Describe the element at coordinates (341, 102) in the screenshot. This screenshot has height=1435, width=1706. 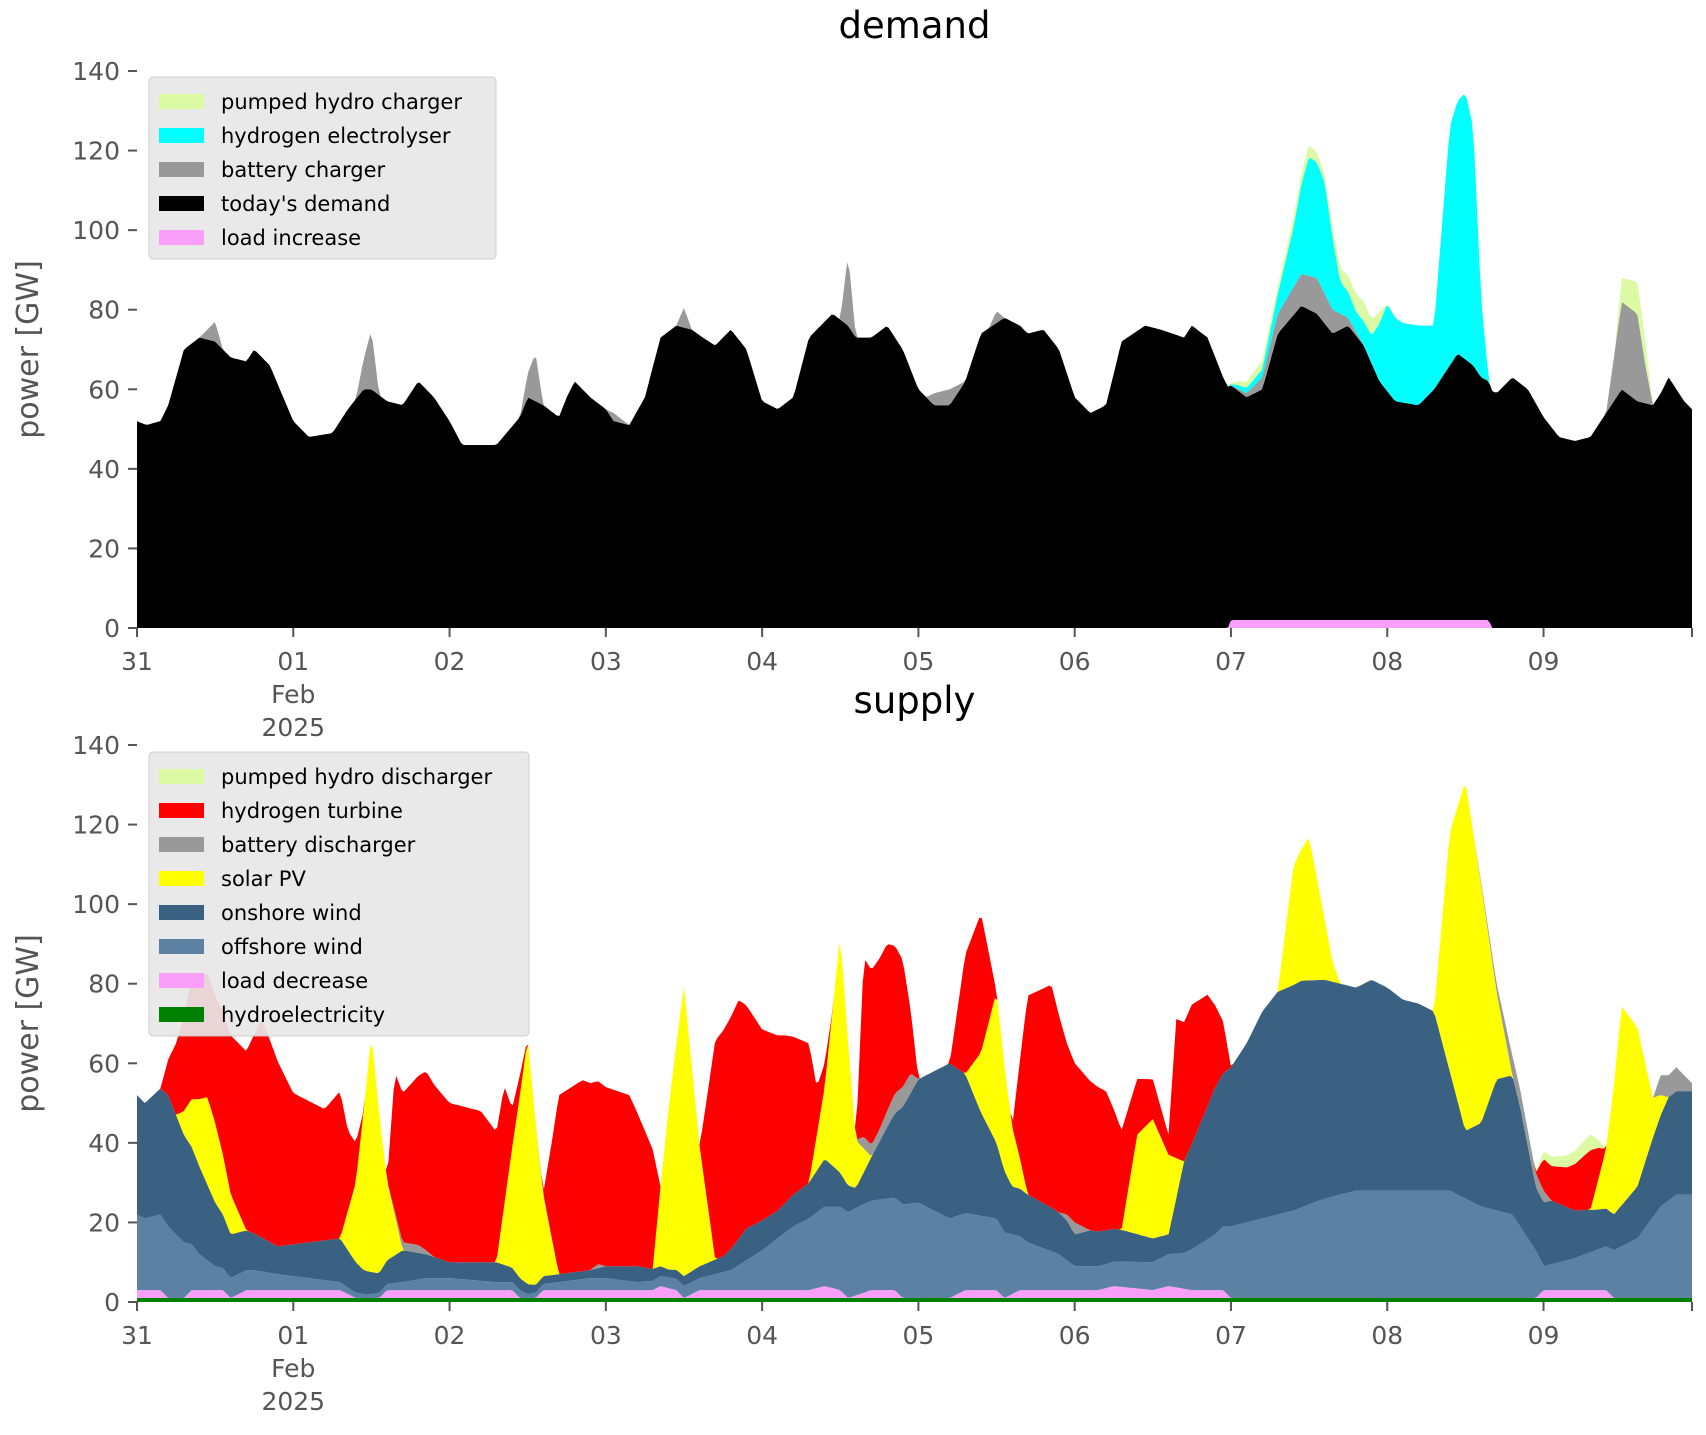
I see `legend-label-pumped-hydro-charger: pumped hydro charger` at that location.